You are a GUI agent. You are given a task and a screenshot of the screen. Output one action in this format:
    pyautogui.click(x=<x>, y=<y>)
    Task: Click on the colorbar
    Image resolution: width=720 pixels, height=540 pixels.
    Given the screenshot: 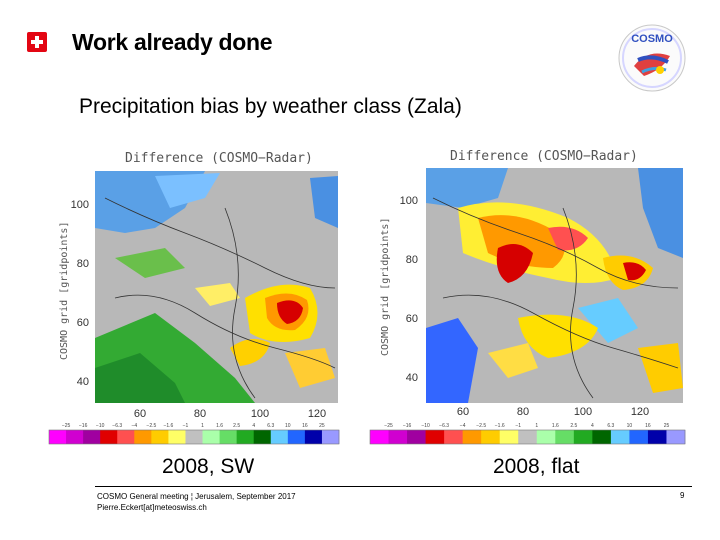 What is the action you would take?
    pyautogui.click(x=194, y=437)
    